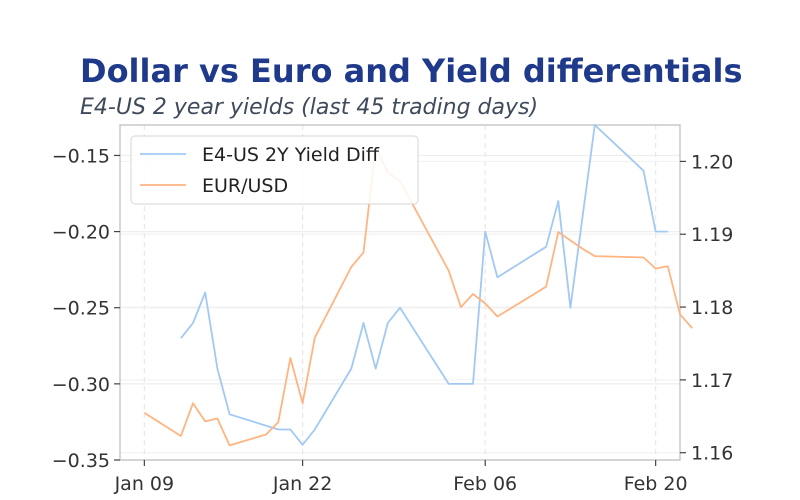  Describe the element at coordinates (81, 233) in the screenshot. I see `y-left-tick-label: −0.20` at that location.